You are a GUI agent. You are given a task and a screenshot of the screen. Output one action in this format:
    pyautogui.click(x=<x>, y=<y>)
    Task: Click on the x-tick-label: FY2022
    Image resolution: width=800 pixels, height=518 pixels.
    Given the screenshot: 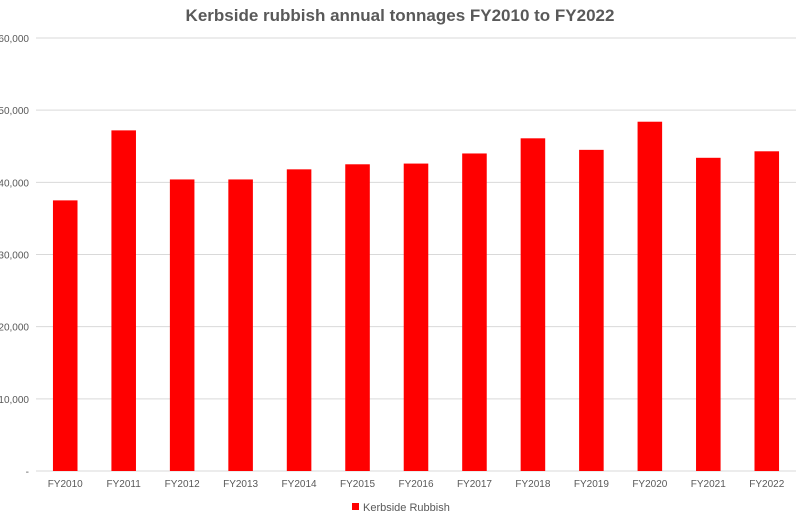 What is the action you would take?
    pyautogui.click(x=766, y=484)
    